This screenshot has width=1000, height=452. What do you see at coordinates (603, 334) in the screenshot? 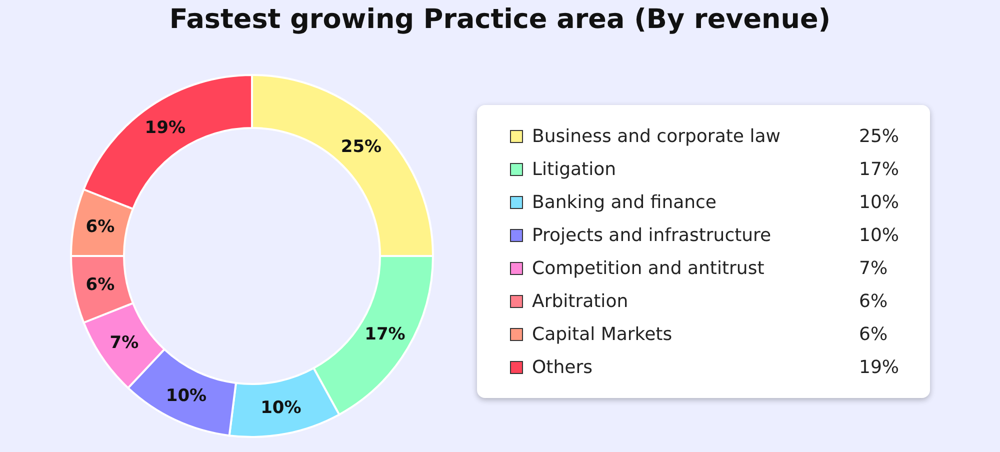
I see `legend-label: Capital Markets` at bounding box center [603, 334].